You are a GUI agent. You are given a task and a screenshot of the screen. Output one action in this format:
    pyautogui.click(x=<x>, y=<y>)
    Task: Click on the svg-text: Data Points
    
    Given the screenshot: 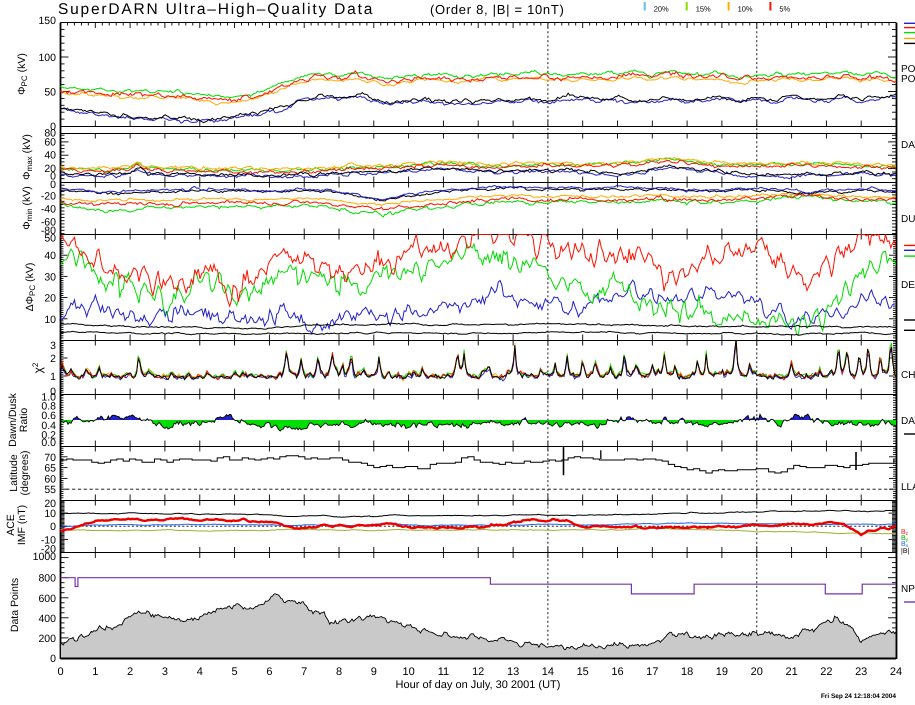 What is the action you would take?
    pyautogui.click(x=15, y=605)
    